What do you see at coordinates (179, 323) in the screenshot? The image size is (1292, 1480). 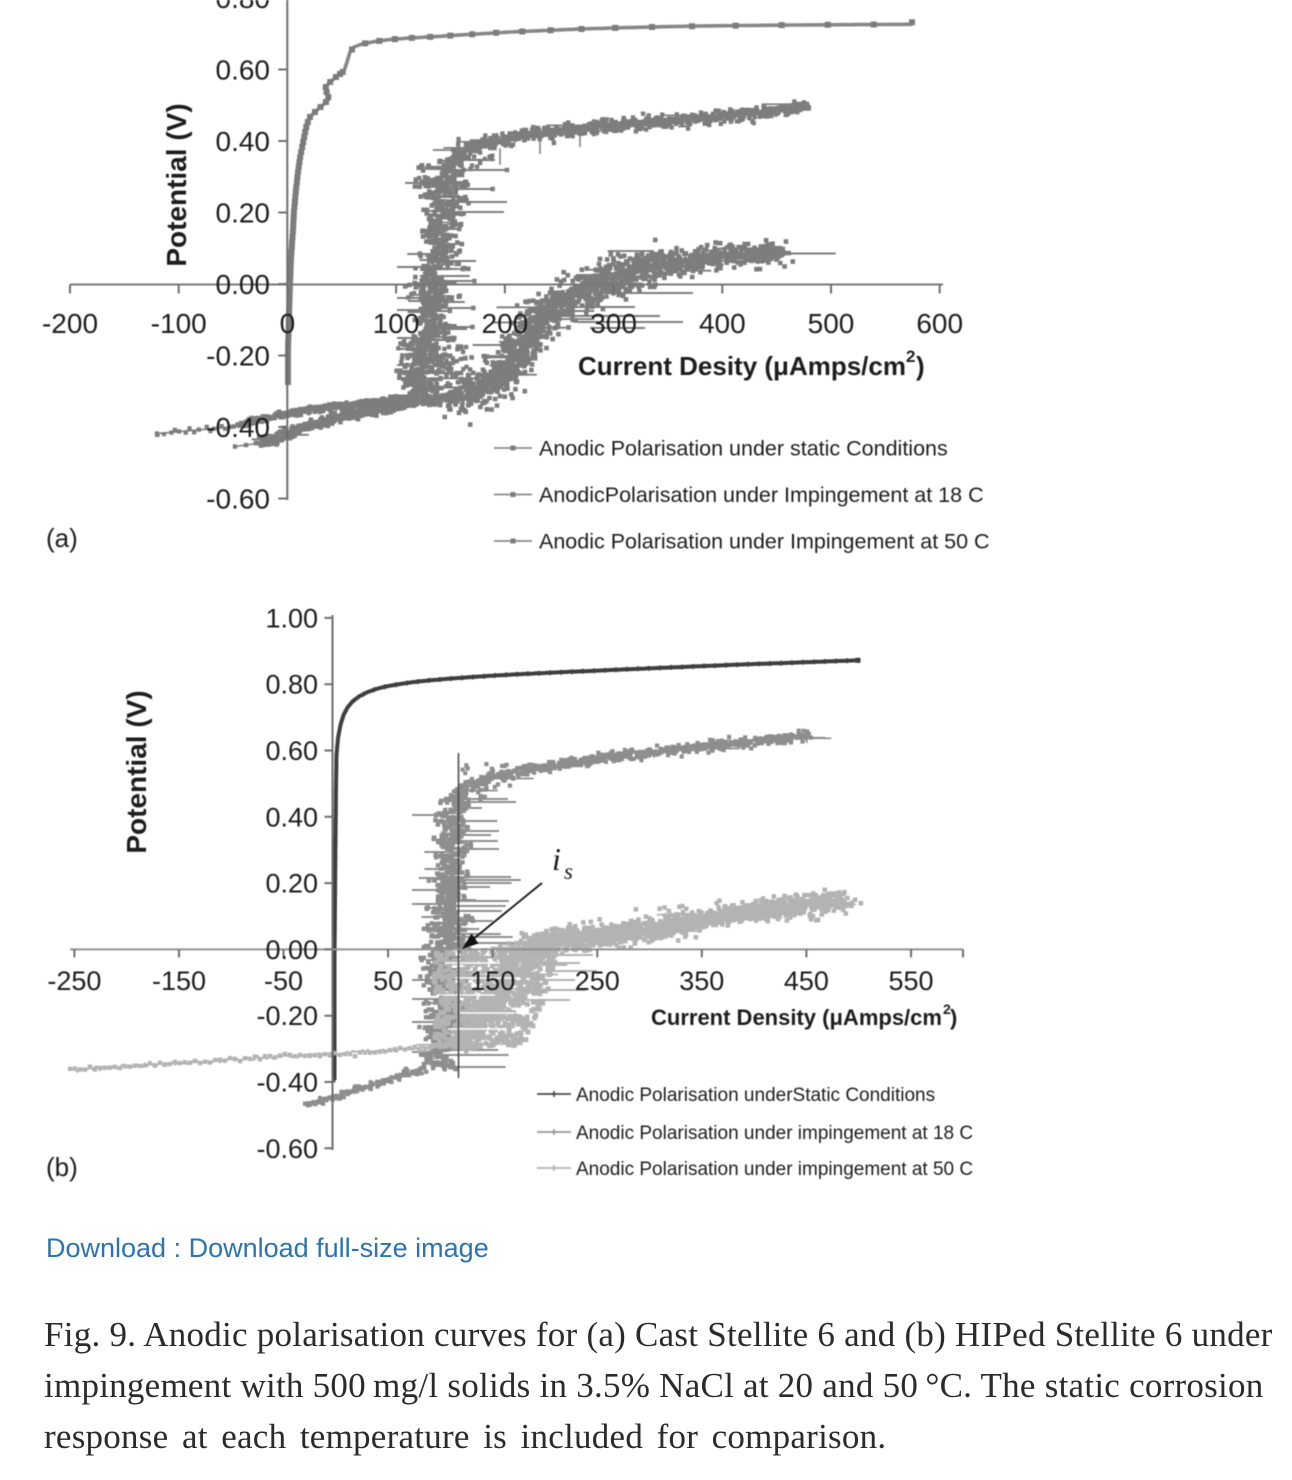 I see `svg-text: -100` at bounding box center [179, 323].